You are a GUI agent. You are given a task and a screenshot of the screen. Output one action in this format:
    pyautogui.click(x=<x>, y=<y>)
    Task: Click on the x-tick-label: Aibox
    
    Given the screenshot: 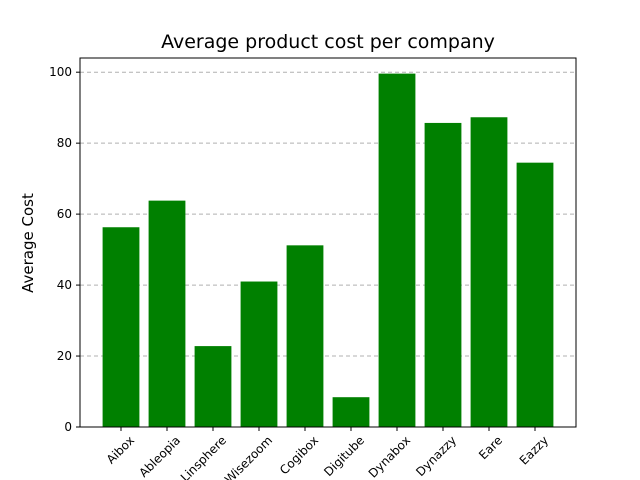 What is the action you would take?
    pyautogui.click(x=120, y=449)
    